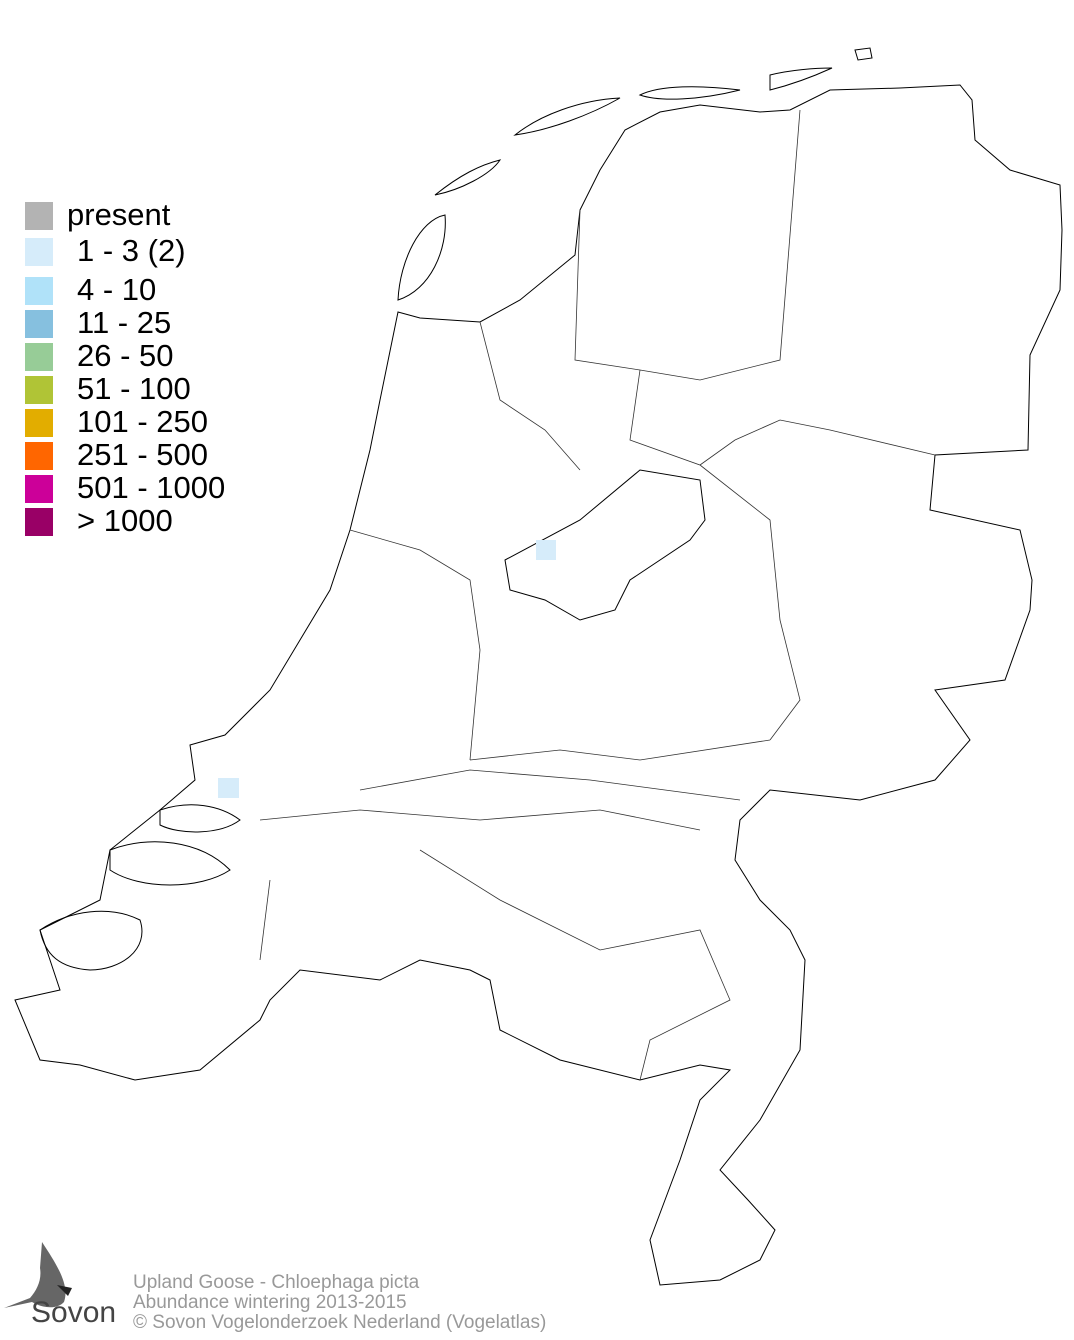 This screenshot has width=1074, height=1340. Describe the element at coordinates (151, 487) in the screenshot. I see `legend-label: 501 - 1000` at that location.